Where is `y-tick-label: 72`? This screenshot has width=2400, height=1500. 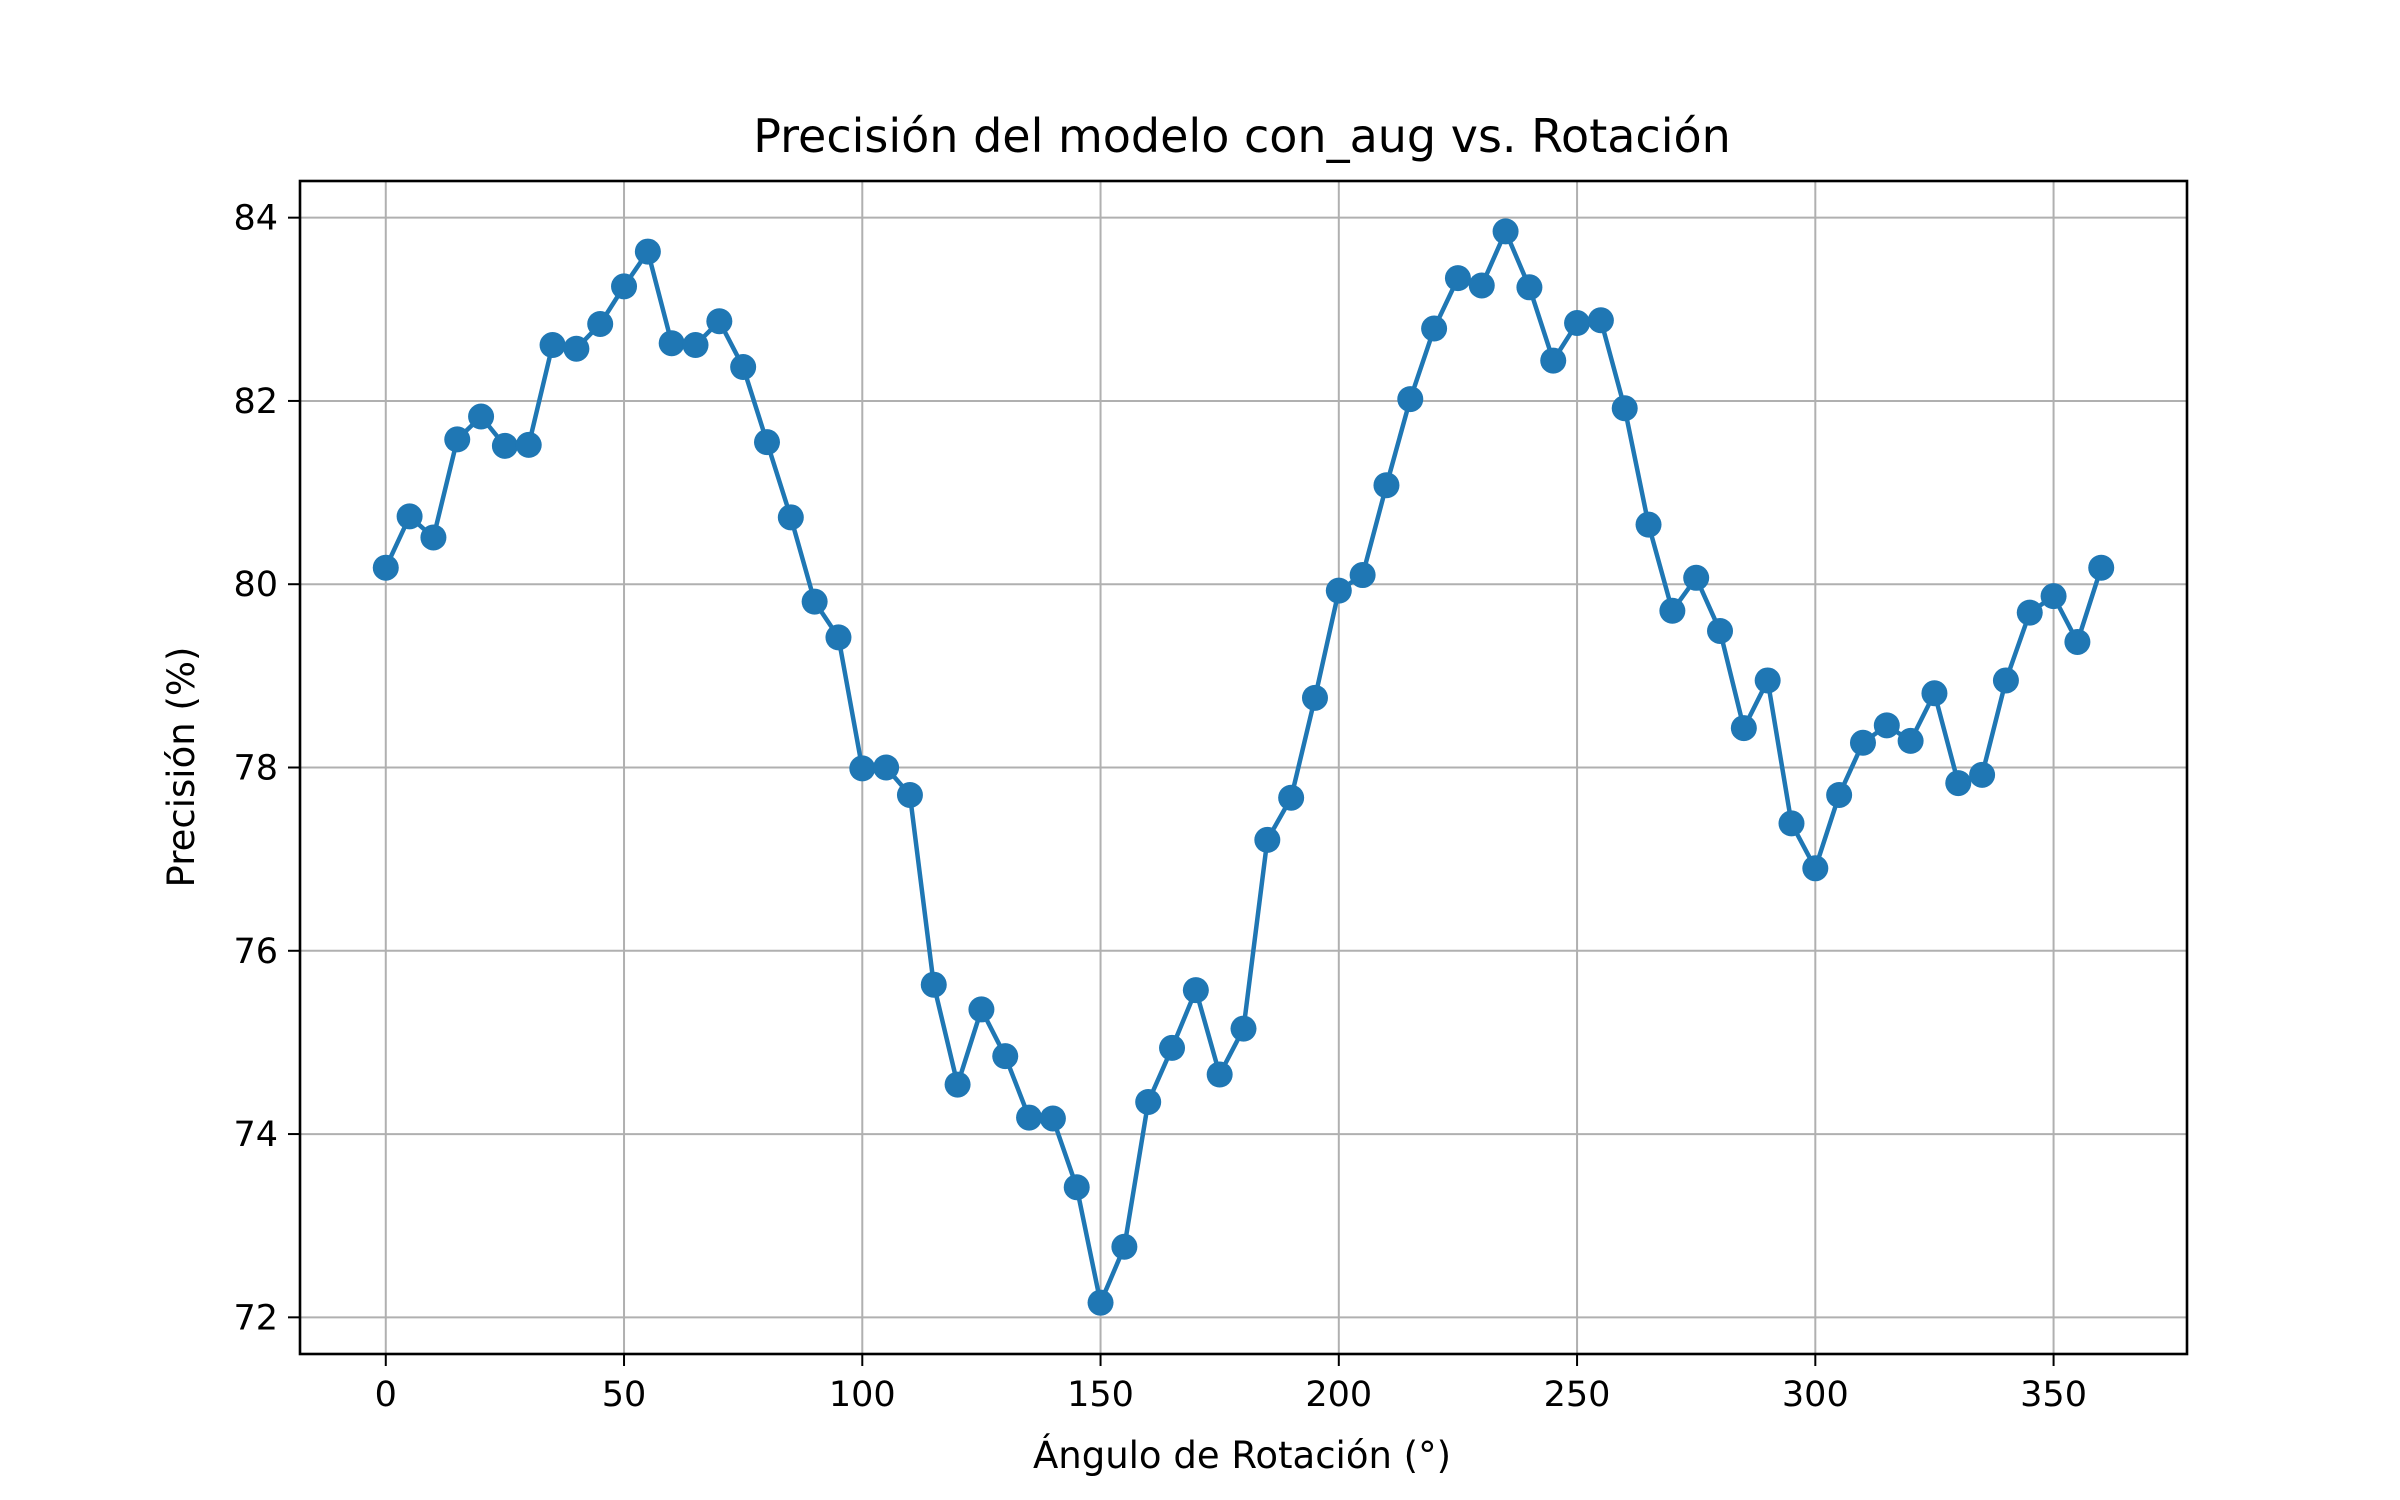
y-tick-label: 72 is located at coordinates (255, 1318).